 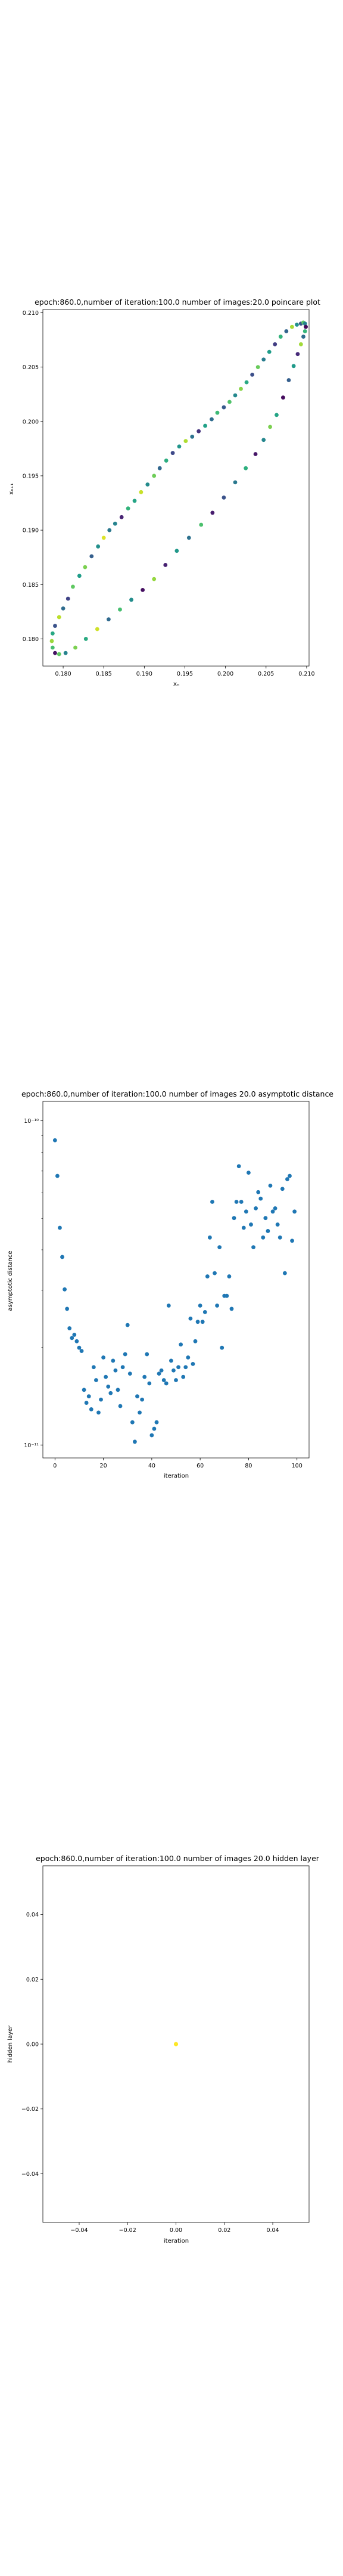 I want to click on y-axis-label: hidden layer, so click(x=11, y=2044).